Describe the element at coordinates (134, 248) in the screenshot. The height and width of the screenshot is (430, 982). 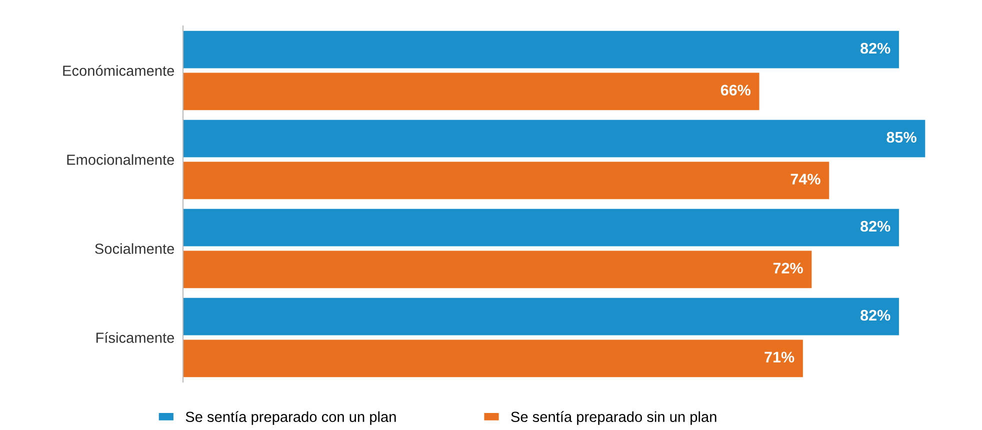
I see `y-tick-label: Socialmente` at that location.